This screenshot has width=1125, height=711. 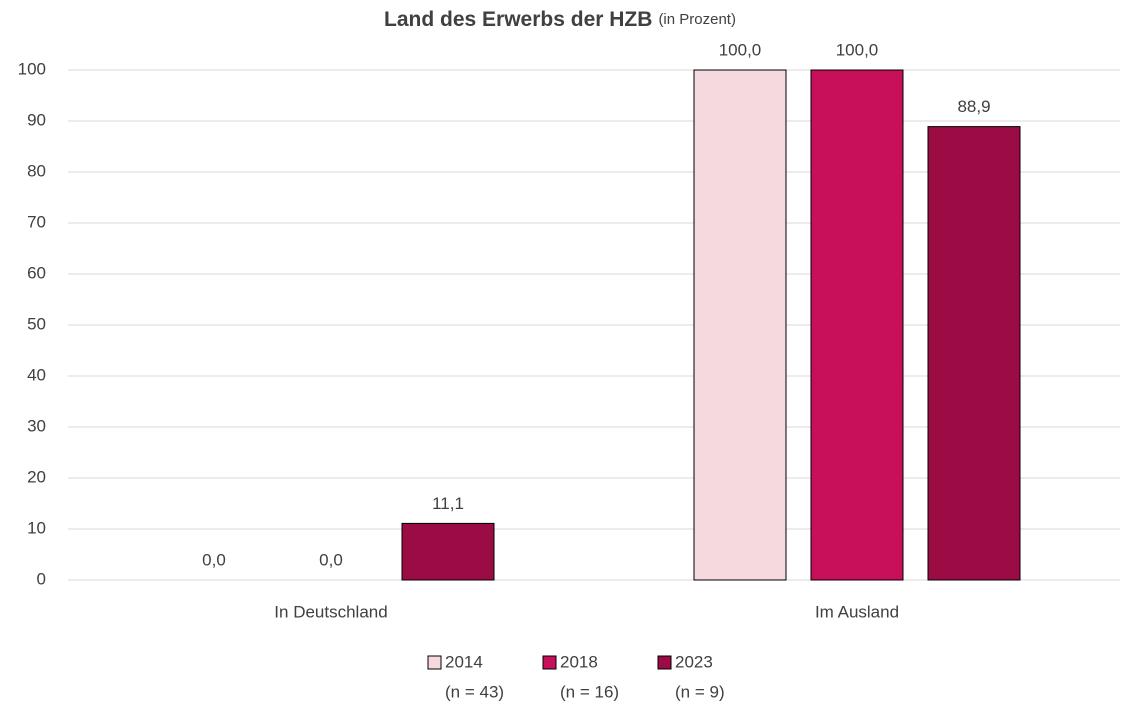 I want to click on y-tick-label: 60, so click(x=36, y=272).